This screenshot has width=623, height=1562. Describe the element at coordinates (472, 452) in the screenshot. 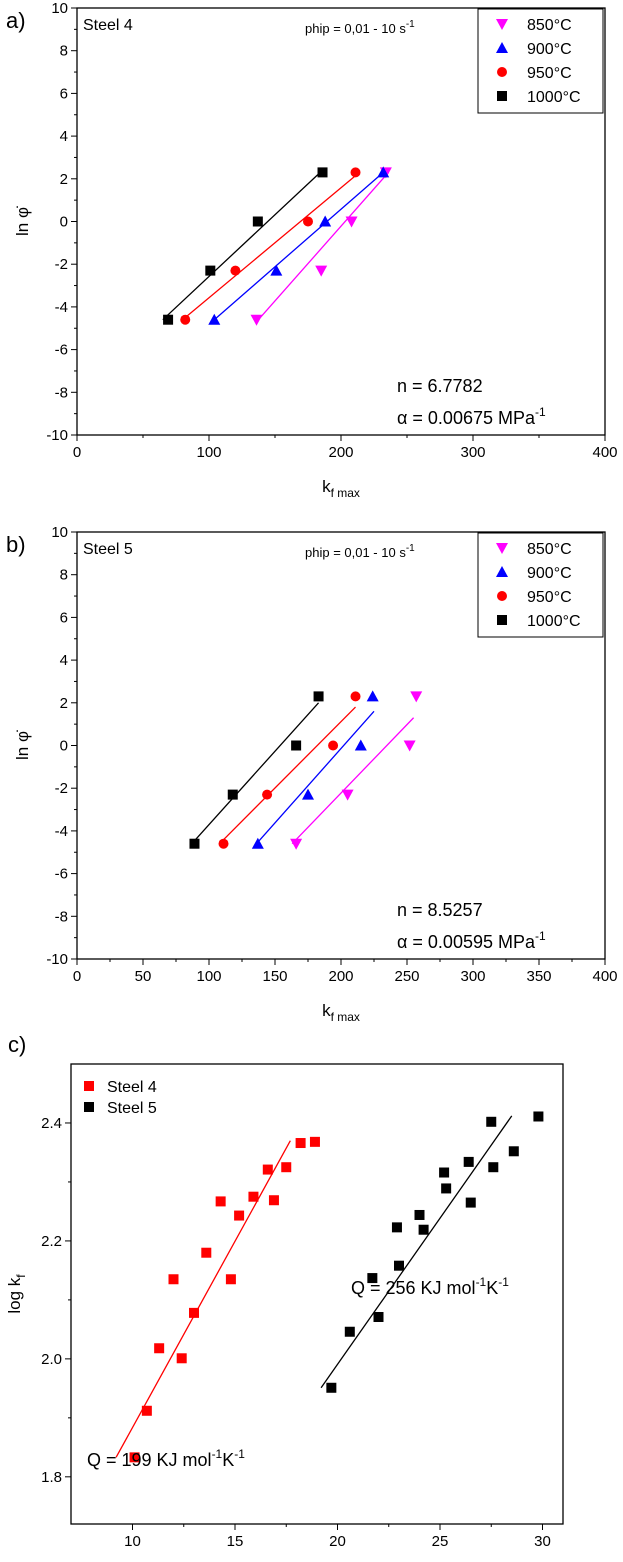

I see `x-tick-label: 300` at that location.